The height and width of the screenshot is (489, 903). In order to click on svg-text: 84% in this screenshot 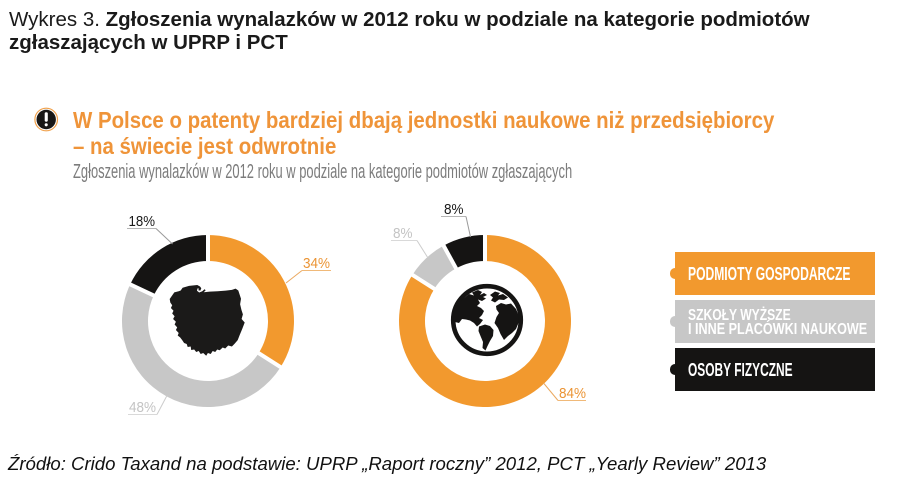, I will do `click(572, 393)`.